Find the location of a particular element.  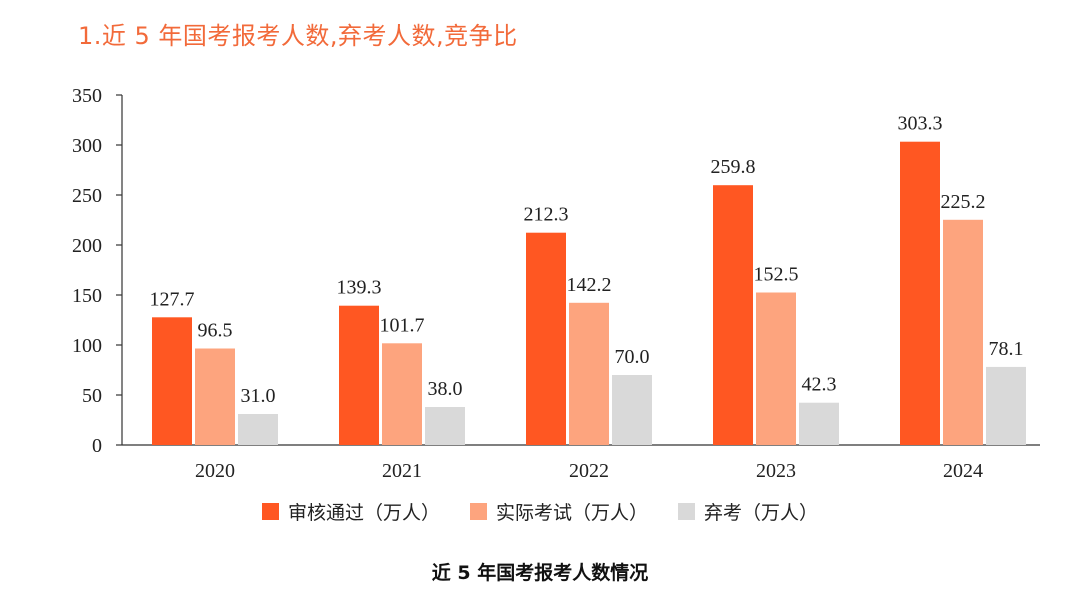

value-label-actual-2021: 101.7 is located at coordinates (402, 325).